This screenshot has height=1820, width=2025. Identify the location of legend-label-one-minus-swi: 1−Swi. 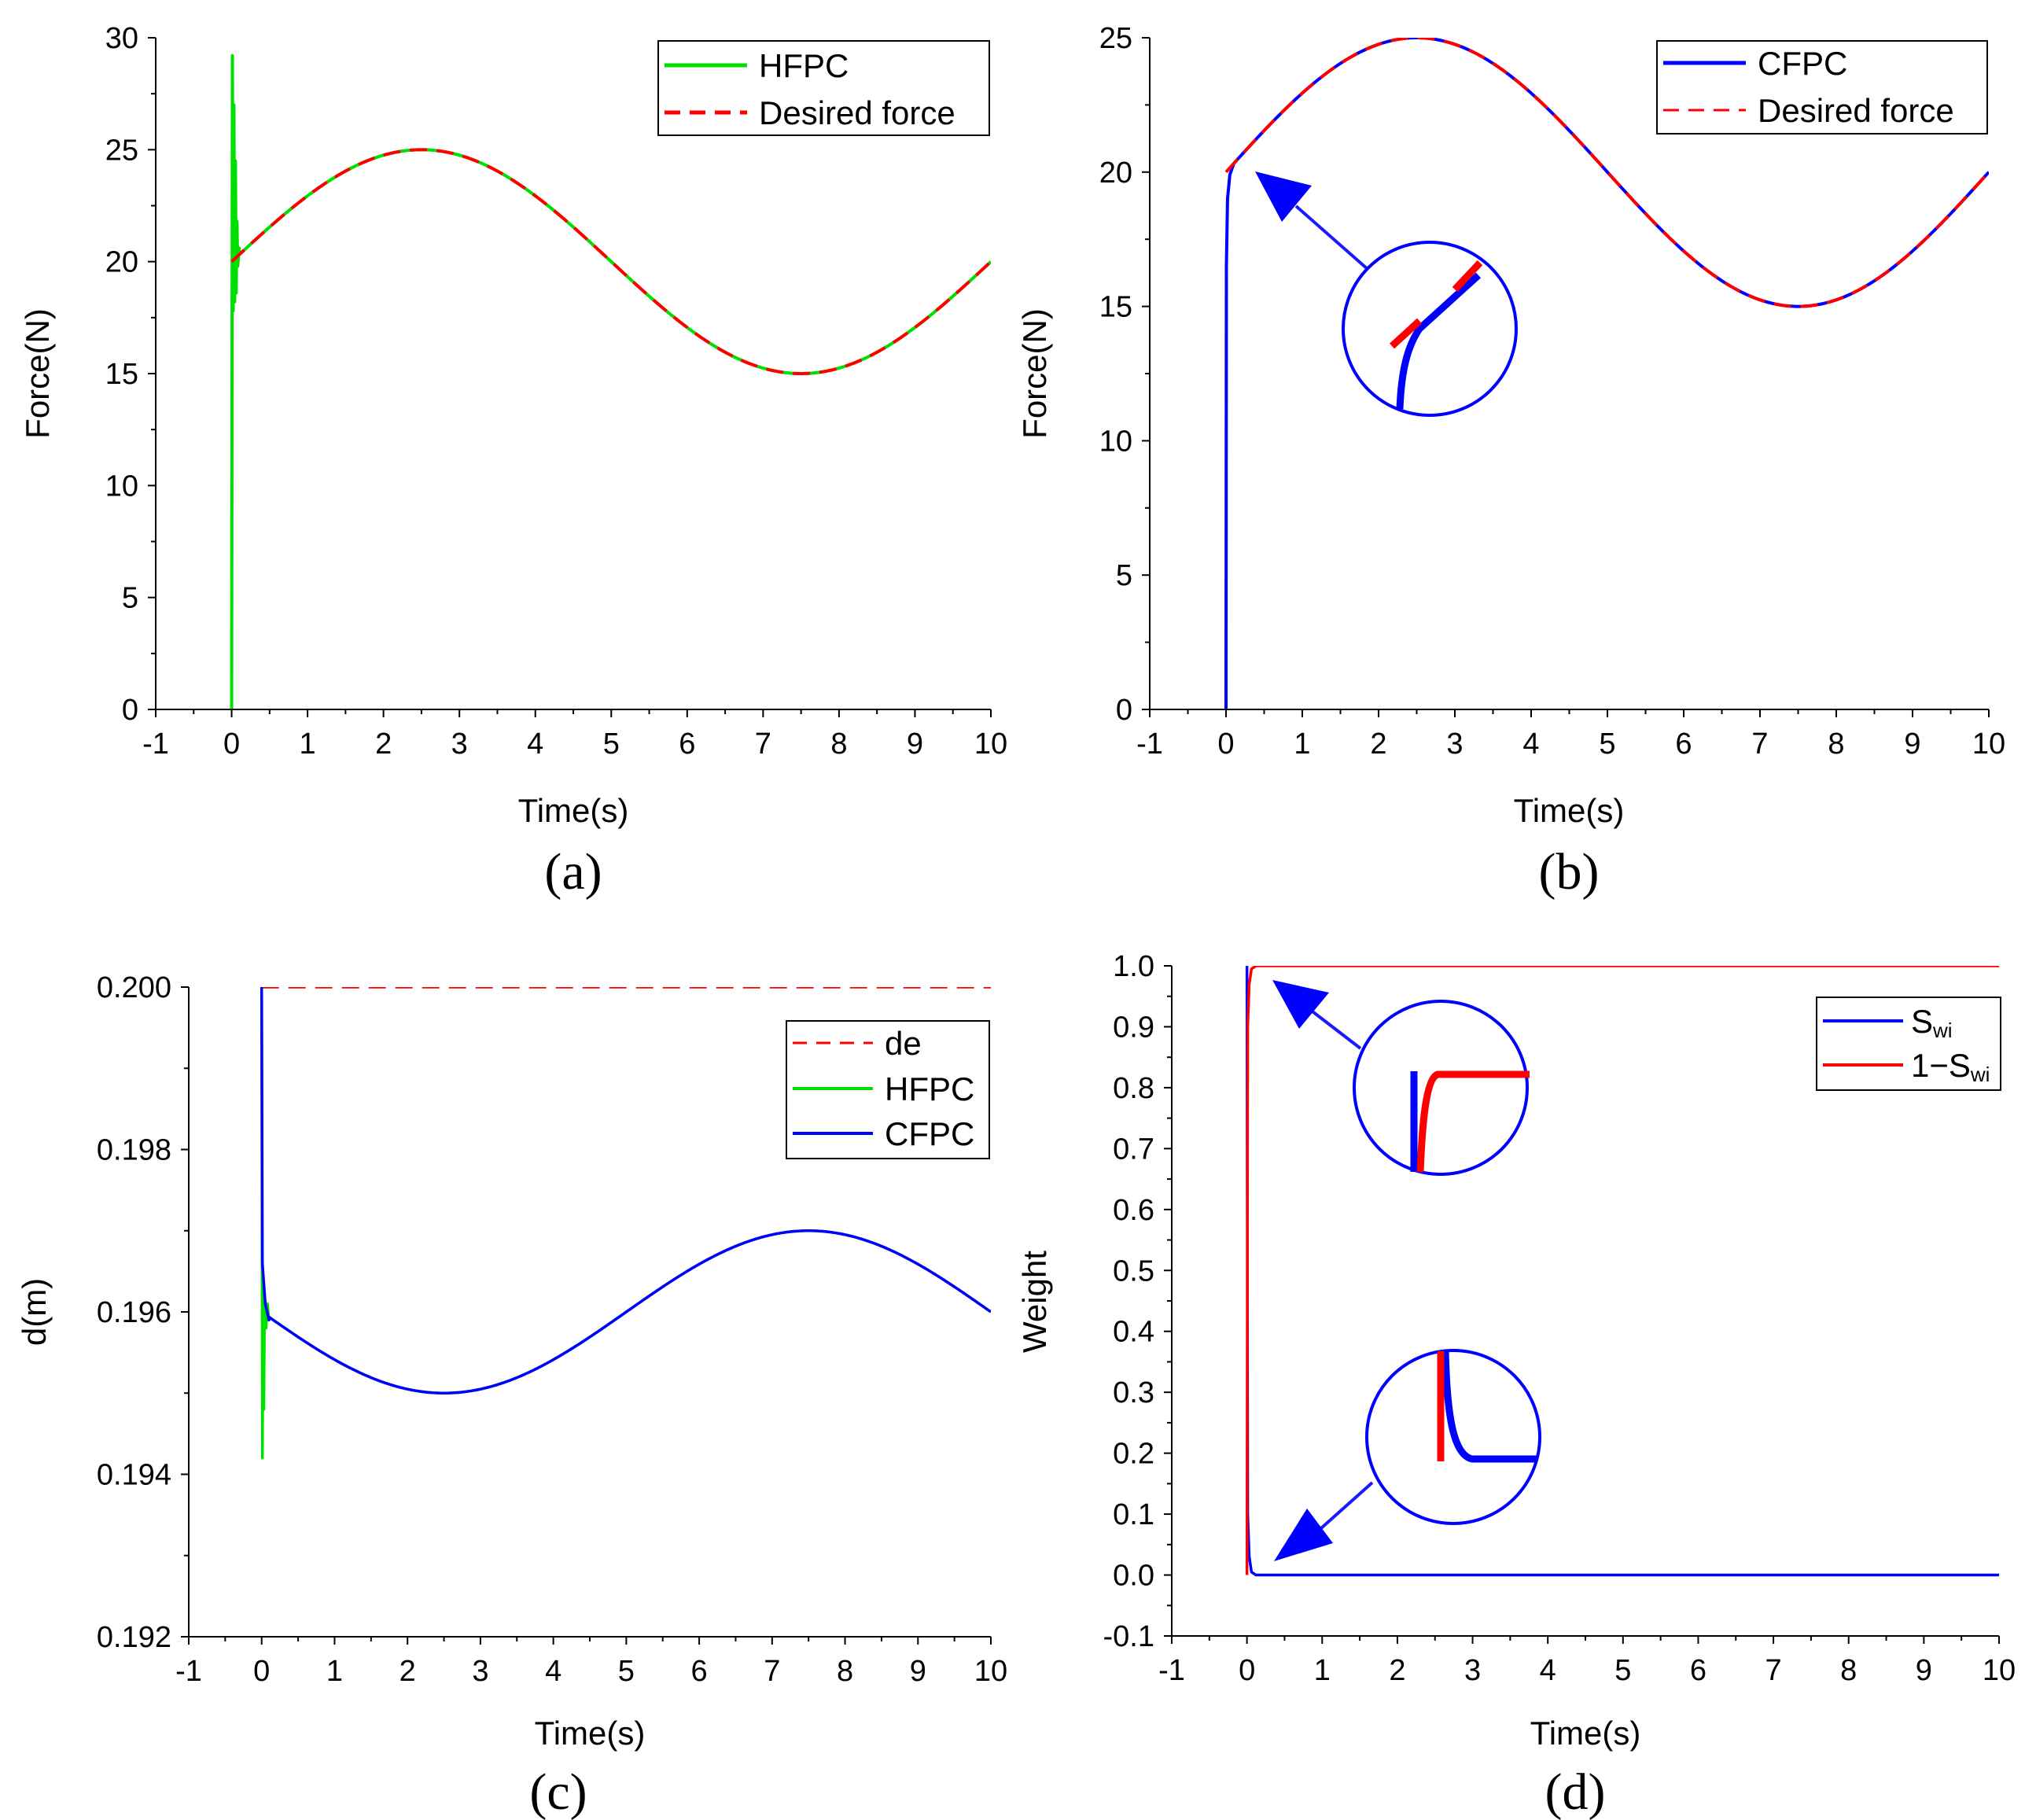
(1951, 1066).